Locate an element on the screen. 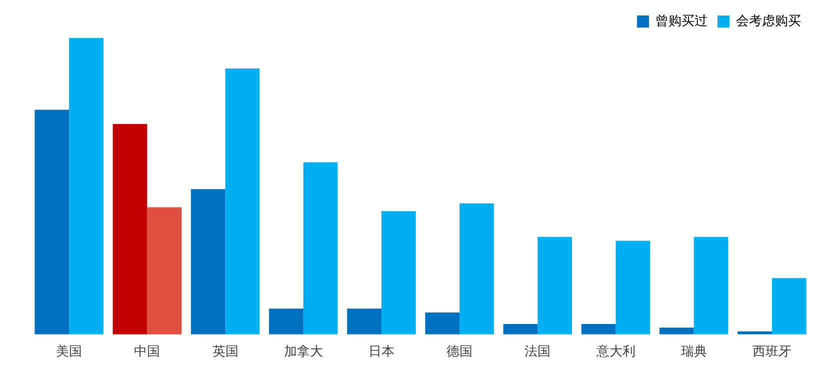 Image resolution: width=836 pixels, height=375 pixels. x-tick-label: 意大利 is located at coordinates (615, 352).